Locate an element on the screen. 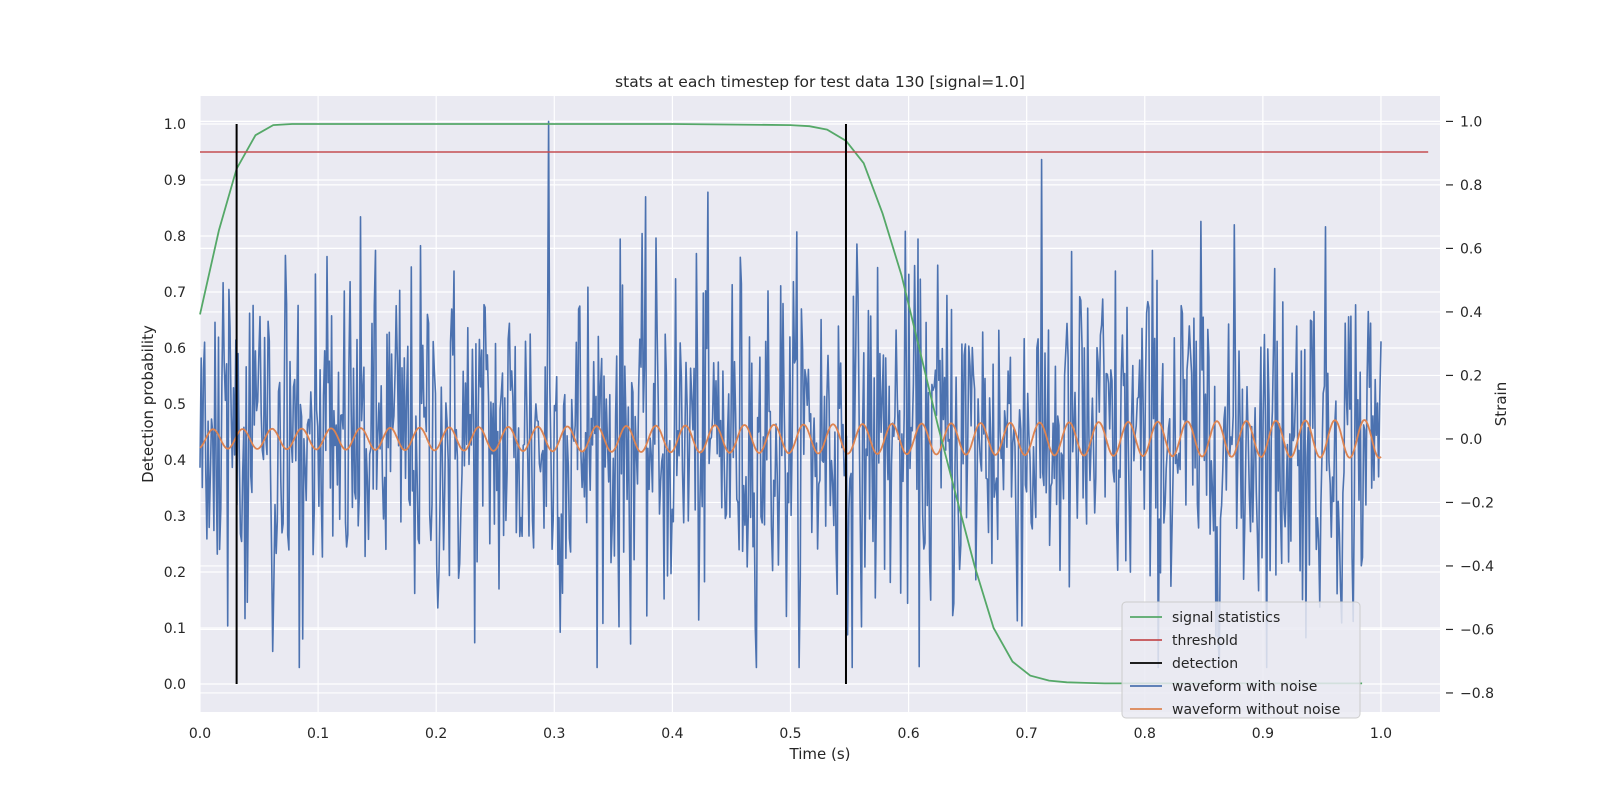  x-tick-label: 0.0 is located at coordinates (200, 734).